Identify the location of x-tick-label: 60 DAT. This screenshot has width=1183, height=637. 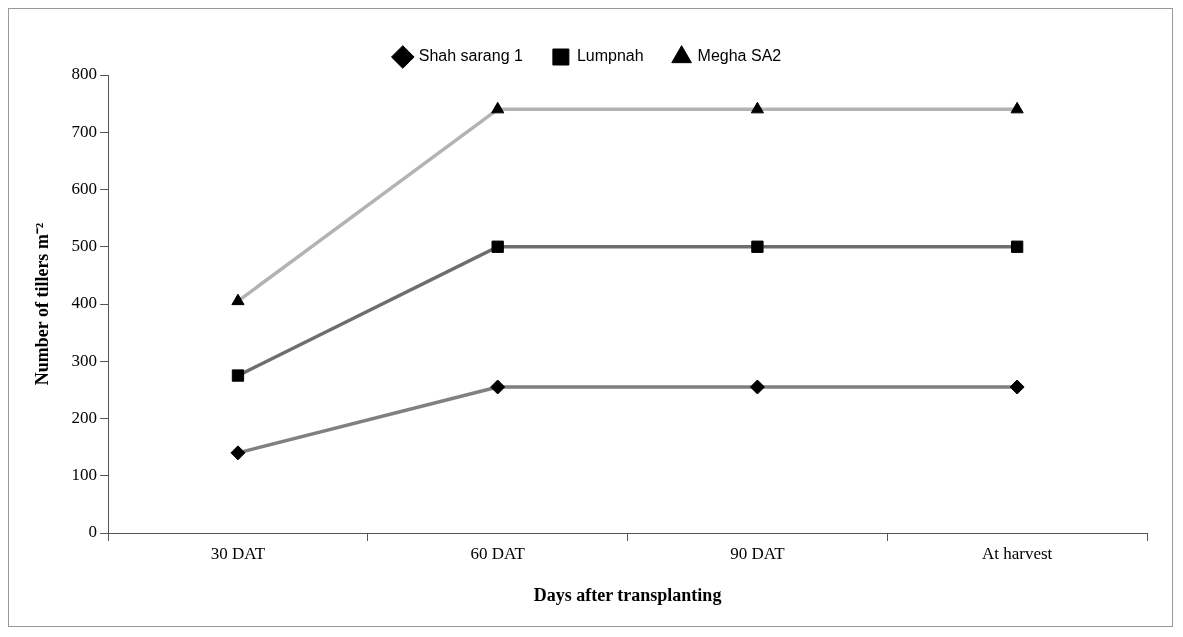
(498, 553).